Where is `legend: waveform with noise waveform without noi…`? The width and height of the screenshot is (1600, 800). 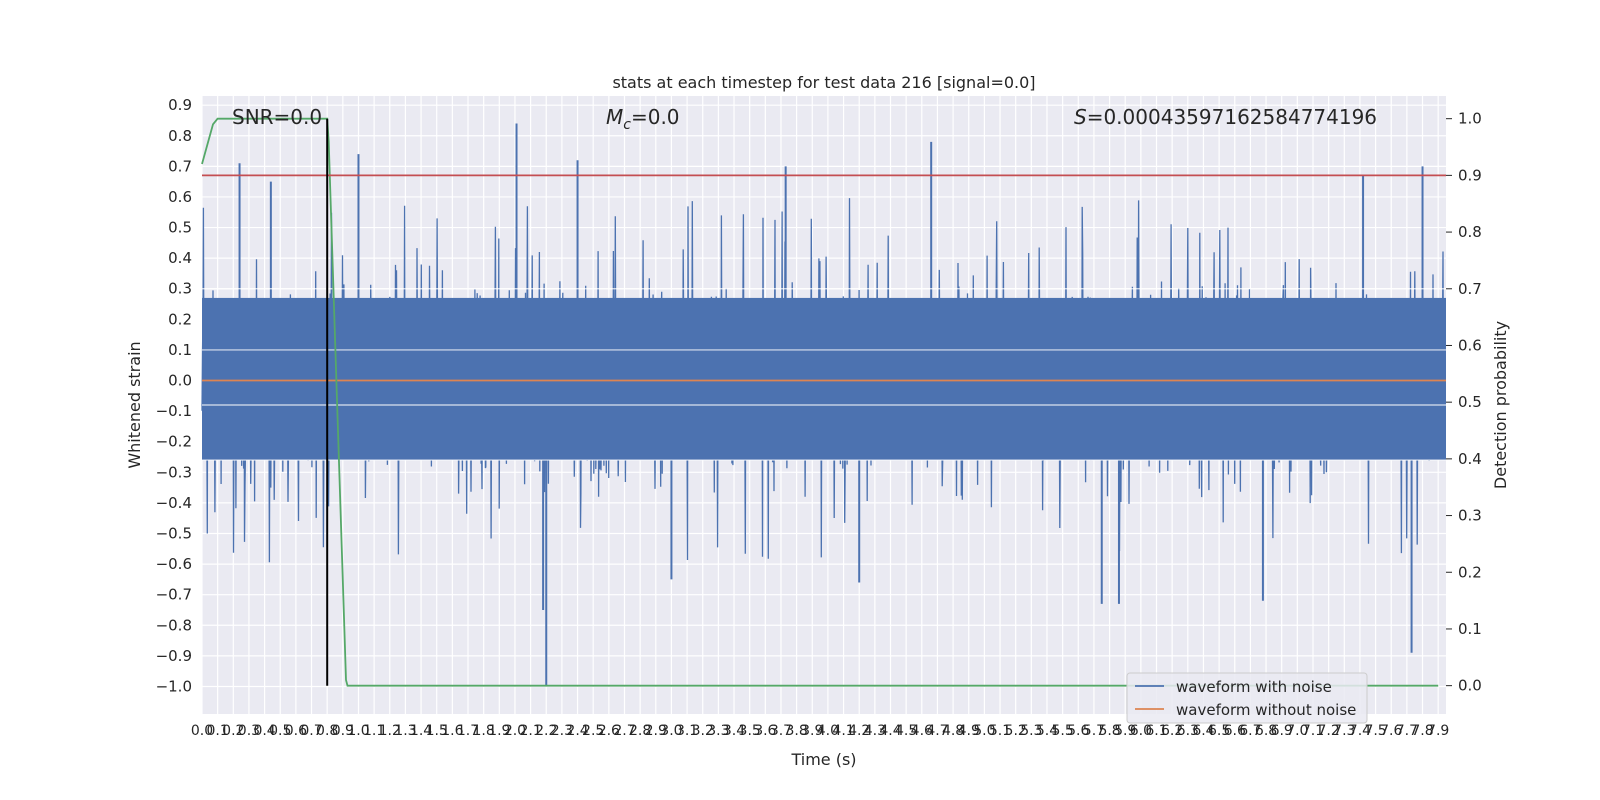 legend: waveform with noise waveform without noi… is located at coordinates (1247, 698).